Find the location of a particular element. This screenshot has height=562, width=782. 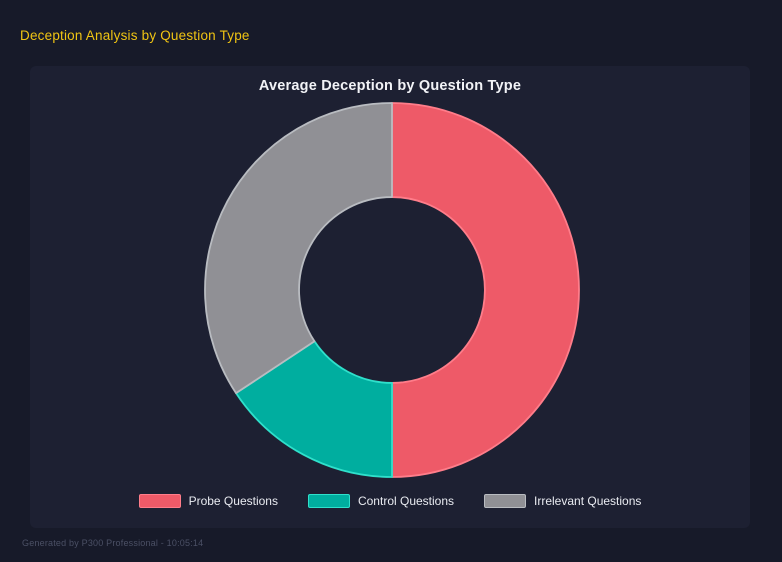

legend-item-control-questions: Control Questions is located at coordinates (381, 501).